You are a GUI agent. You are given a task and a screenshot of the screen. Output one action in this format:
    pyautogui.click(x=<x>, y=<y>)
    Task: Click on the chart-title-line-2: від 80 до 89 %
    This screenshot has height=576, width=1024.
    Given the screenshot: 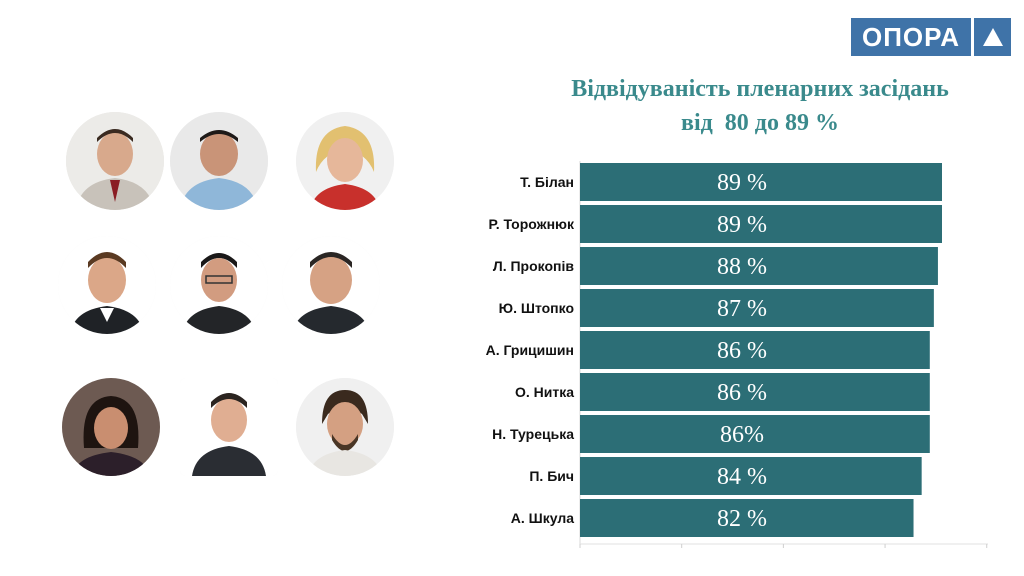 What is the action you would take?
    pyautogui.click(x=760, y=123)
    